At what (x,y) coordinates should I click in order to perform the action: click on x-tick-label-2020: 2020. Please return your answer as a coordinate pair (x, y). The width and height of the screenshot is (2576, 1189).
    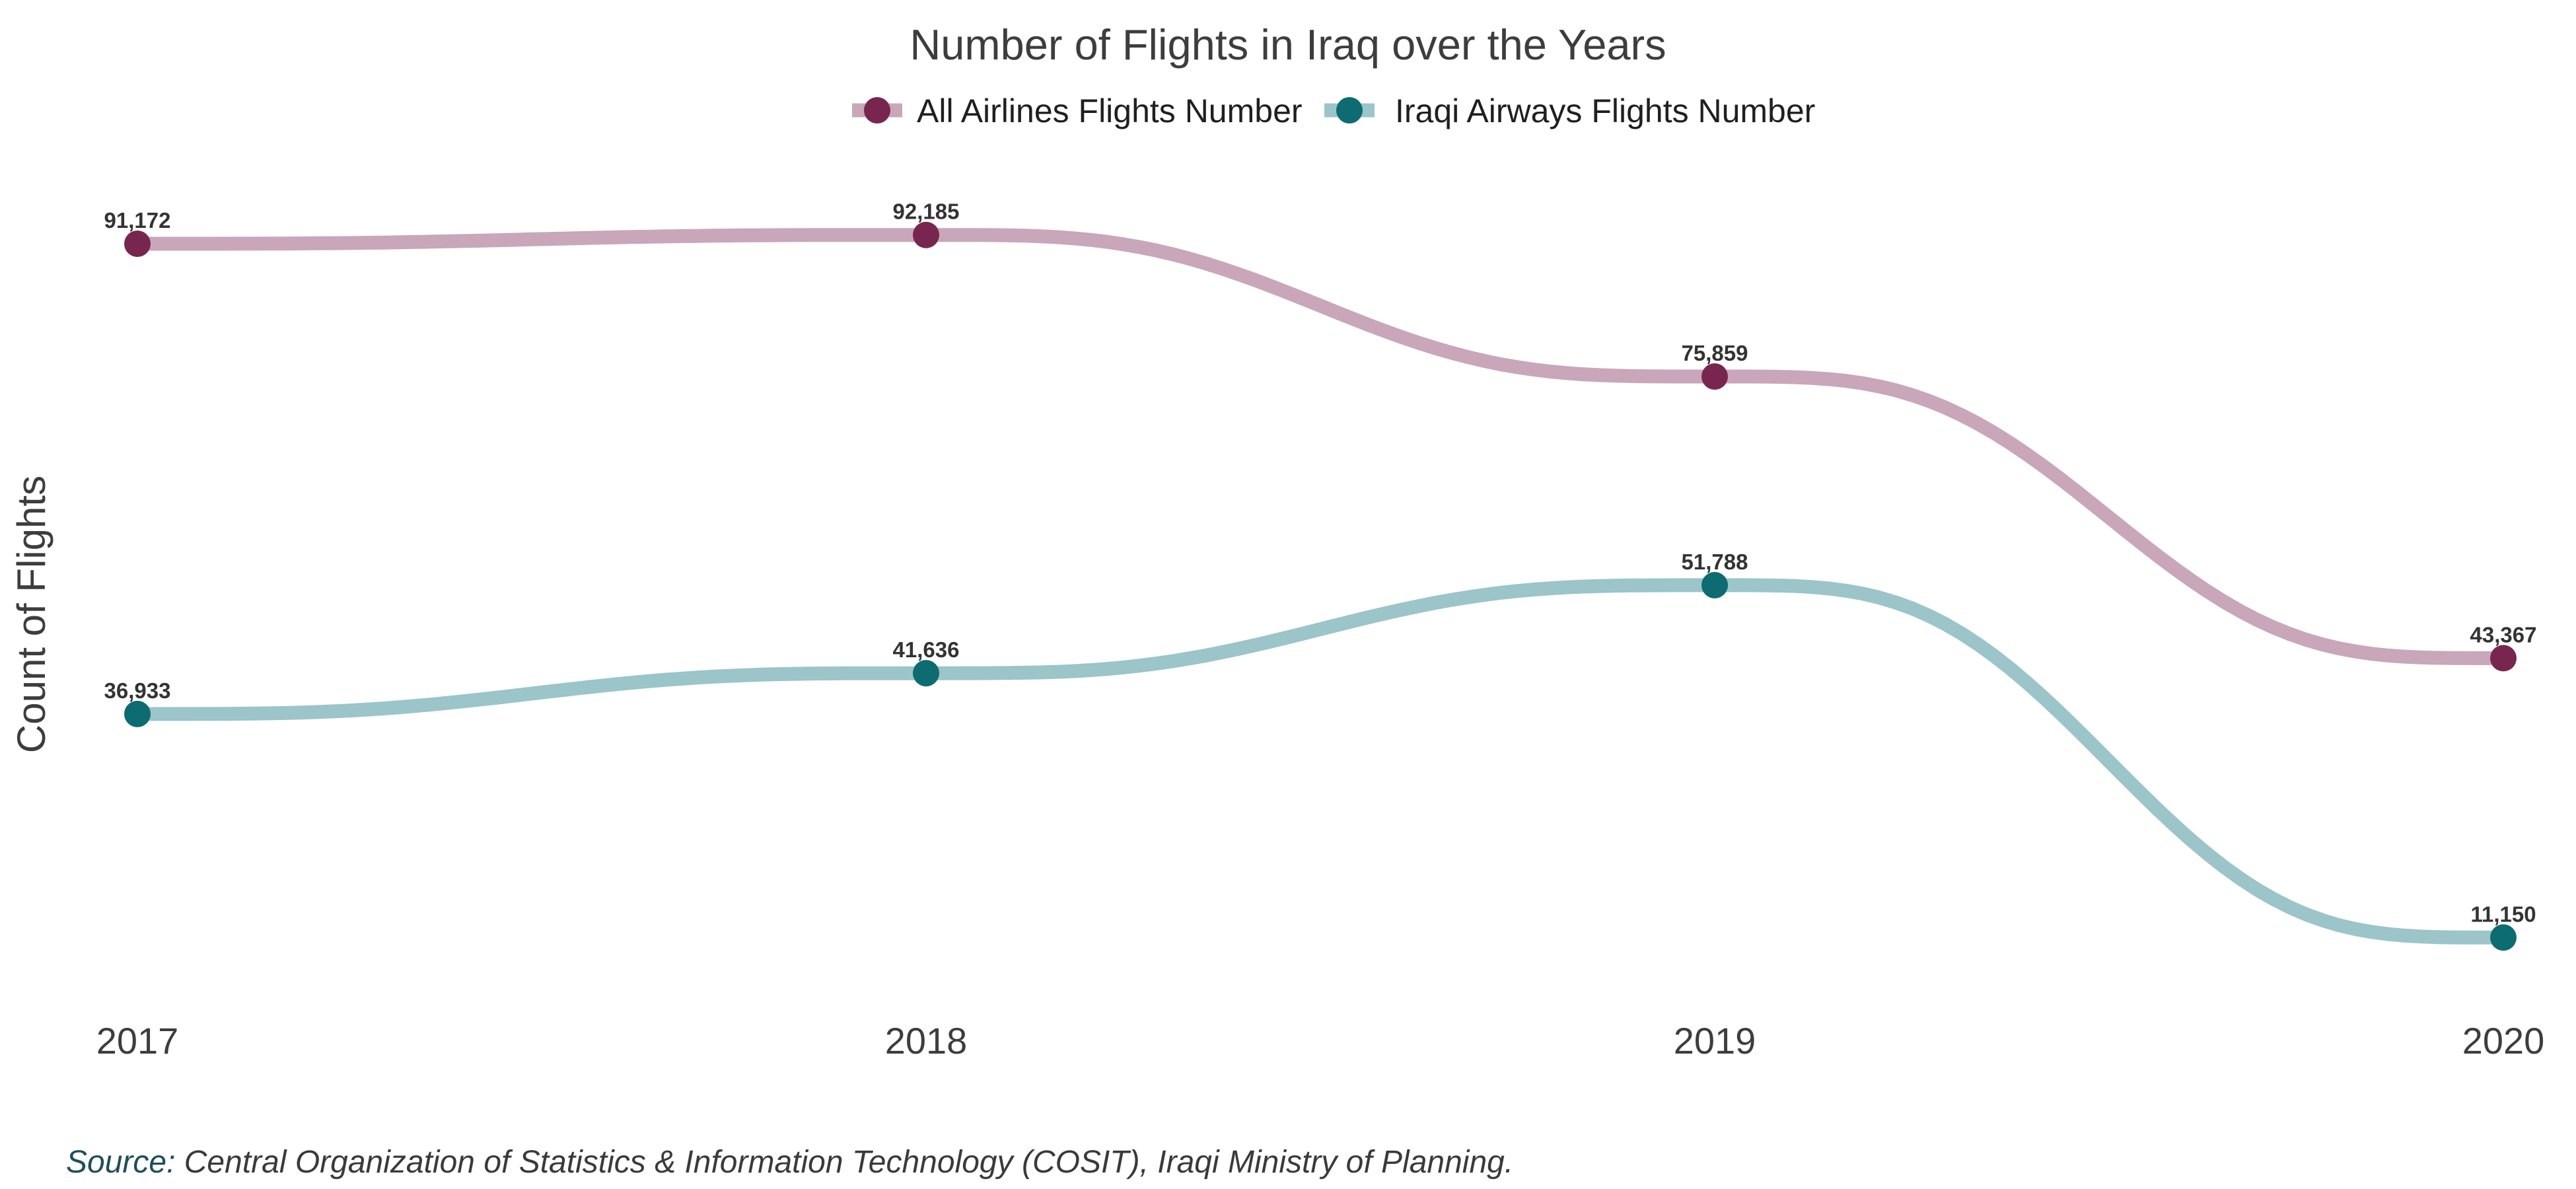
    Looking at the image, I should click on (2504, 1041).